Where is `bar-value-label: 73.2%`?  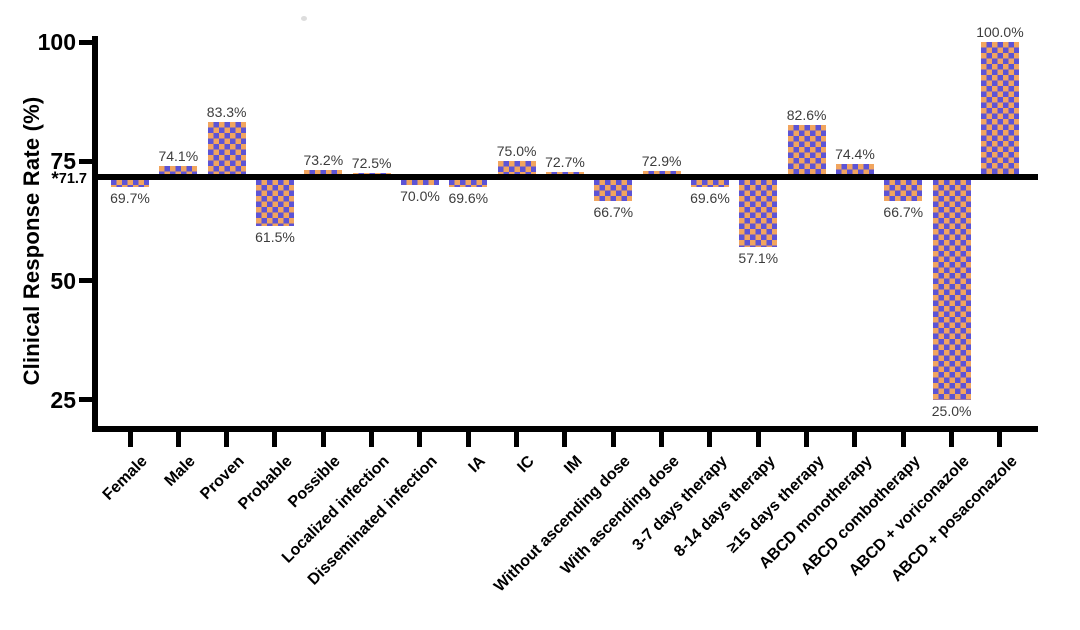
bar-value-label: 73.2% is located at coordinates (323, 159).